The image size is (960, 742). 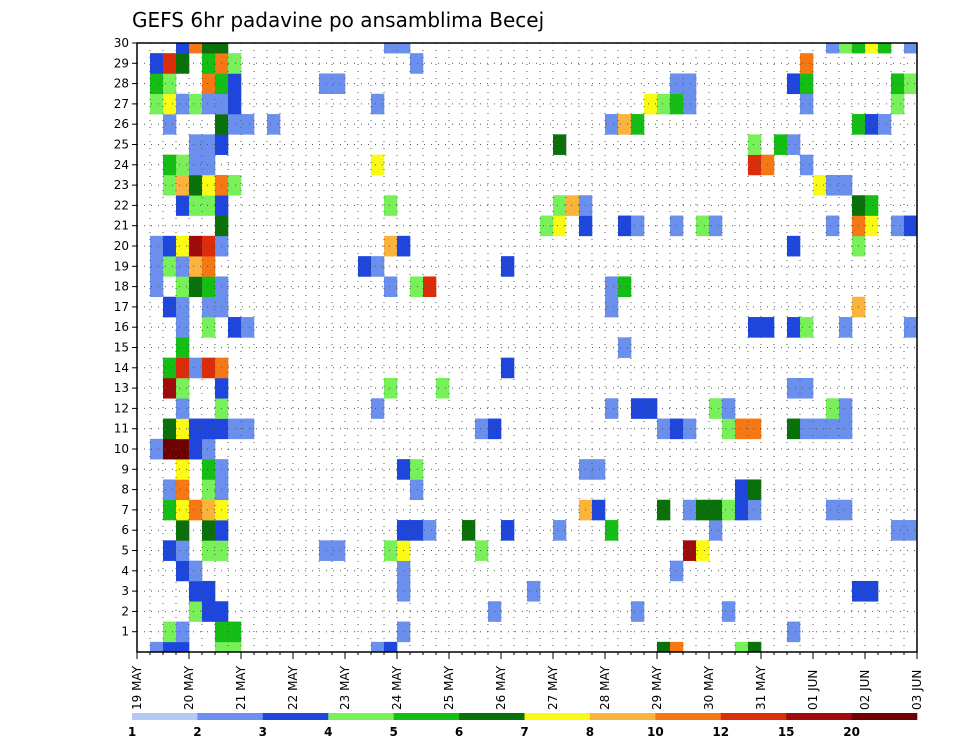 I want to click on colorbar-label: 3, so click(x=263, y=732).